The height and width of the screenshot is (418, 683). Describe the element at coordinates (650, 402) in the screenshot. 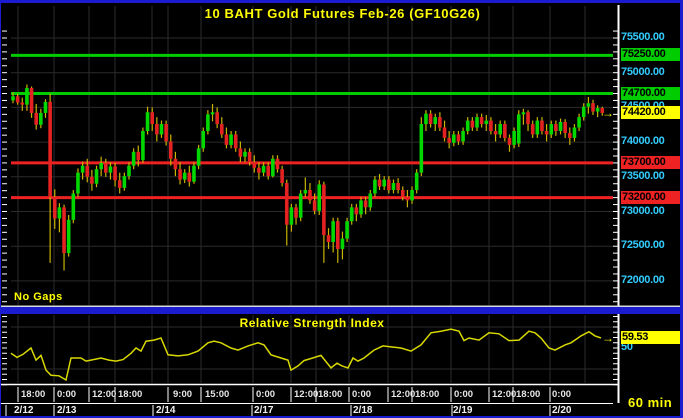

I see `timeframe-label: 60 min` at that location.